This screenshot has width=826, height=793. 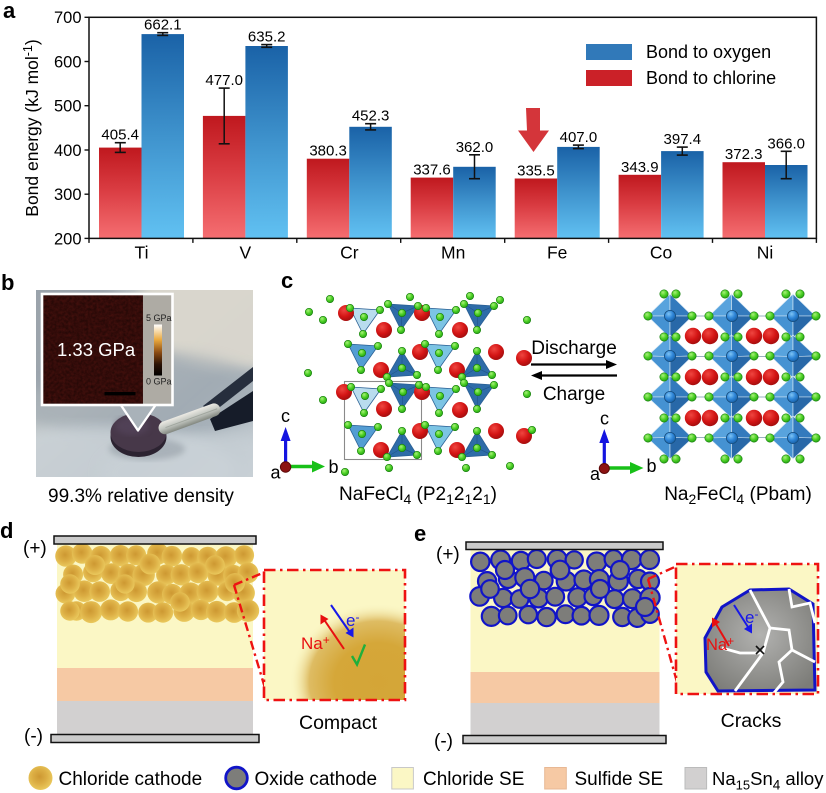 I want to click on svg-text: 372.3, so click(x=744, y=154).